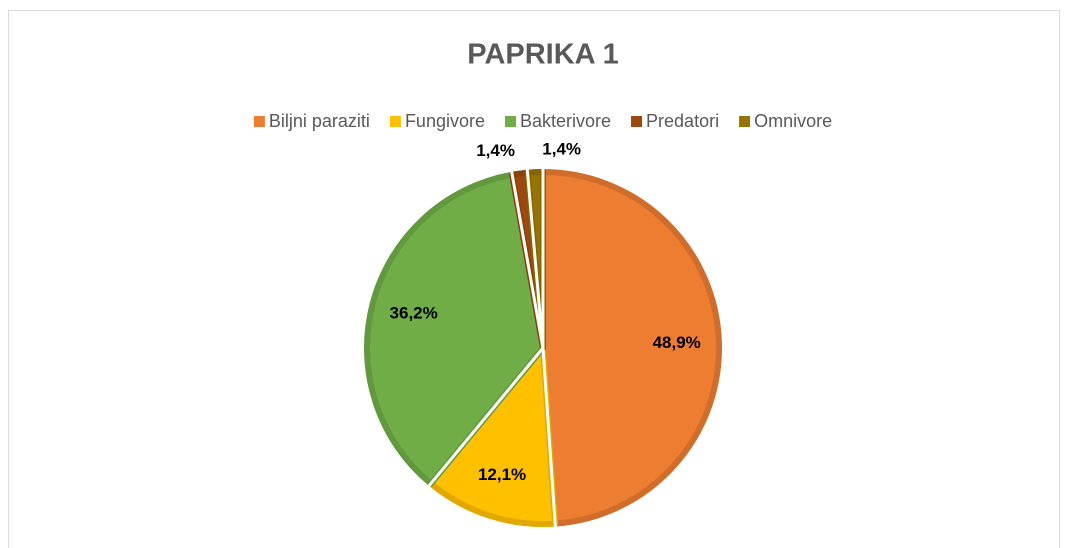 Image resolution: width=1068 pixels, height=548 pixels. Describe the element at coordinates (542, 55) in the screenshot. I see `chart-title: PAPRIKA 1` at that location.